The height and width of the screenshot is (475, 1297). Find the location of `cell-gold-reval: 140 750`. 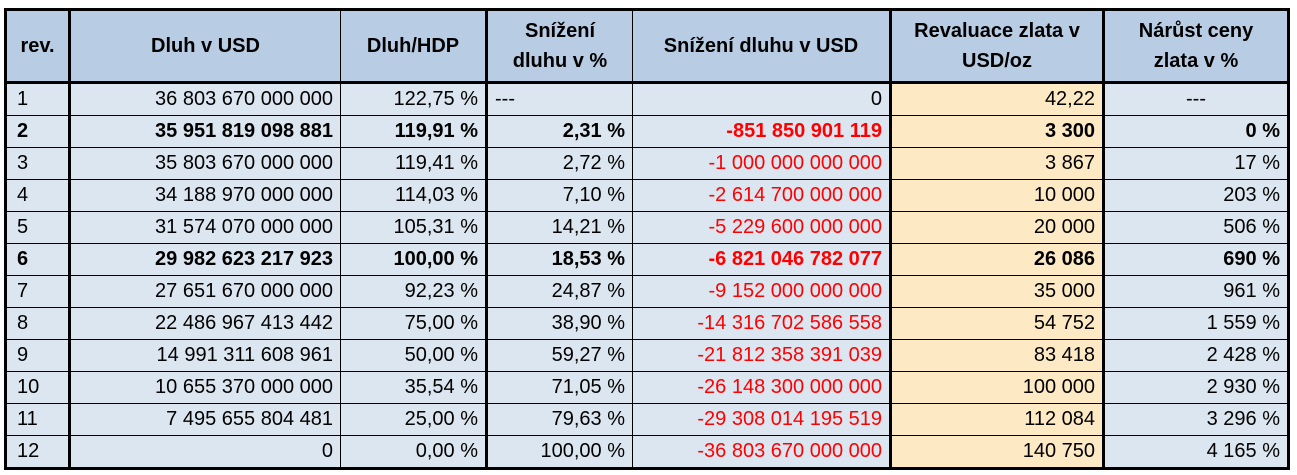

cell-gold-reval: 140 750 is located at coordinates (997, 452).